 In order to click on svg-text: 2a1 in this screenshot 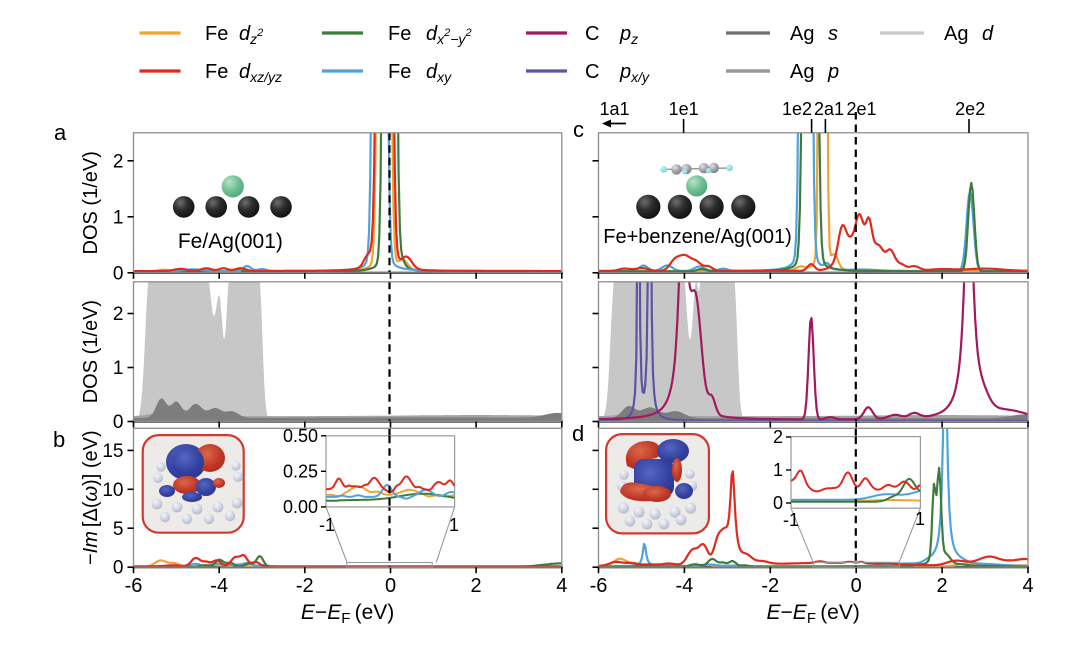, I will do `click(829, 109)`.